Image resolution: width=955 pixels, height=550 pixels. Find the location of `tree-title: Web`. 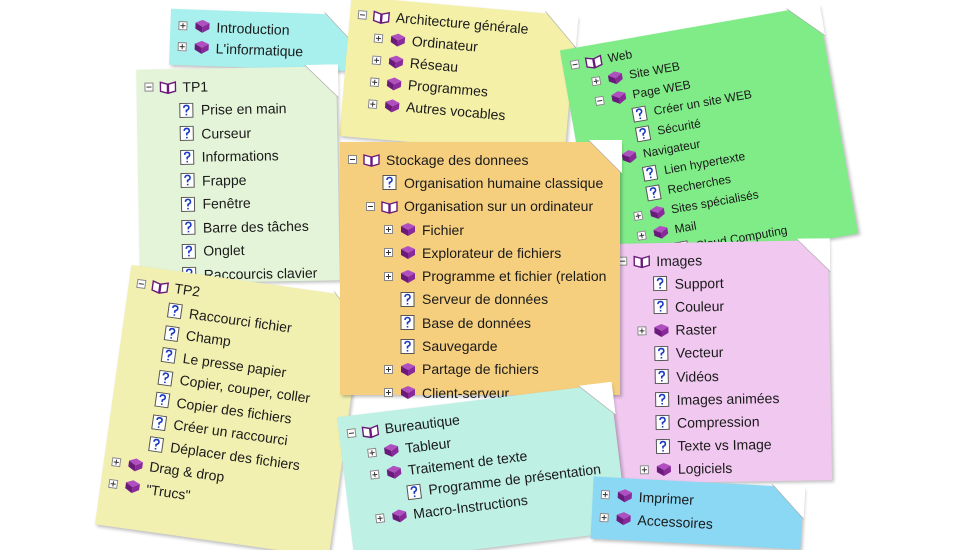

tree-title: Web is located at coordinates (620, 56).